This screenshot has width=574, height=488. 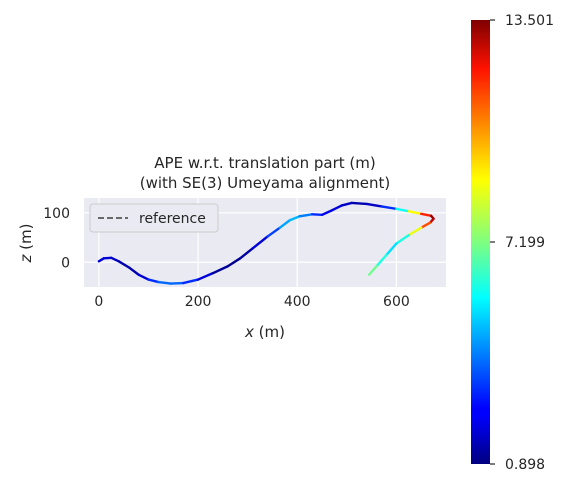 What do you see at coordinates (297, 302) in the screenshot?
I see `x-tick-label: 400` at bounding box center [297, 302].